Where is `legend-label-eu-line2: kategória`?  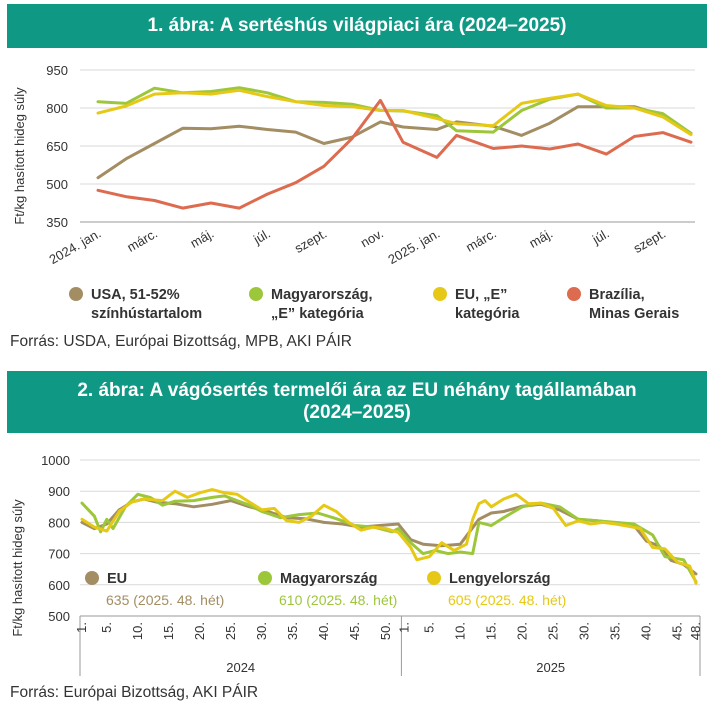
legend-label-eu-line2: kategória is located at coordinates (487, 314).